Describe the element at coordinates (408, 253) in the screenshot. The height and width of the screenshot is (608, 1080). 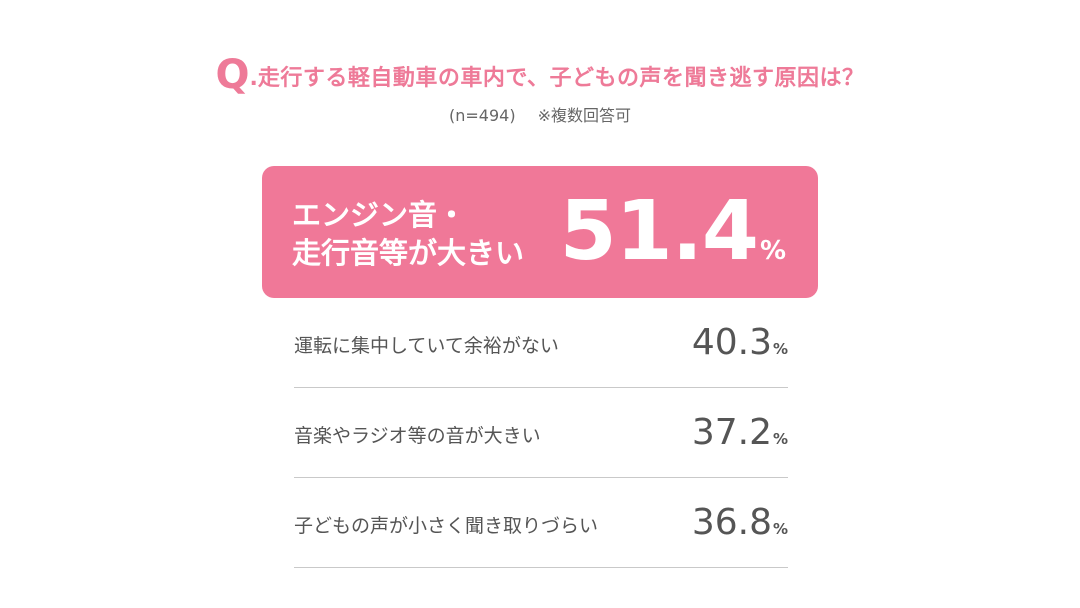
I see `top-answer-label-line2: 走行音等が大きい` at that location.